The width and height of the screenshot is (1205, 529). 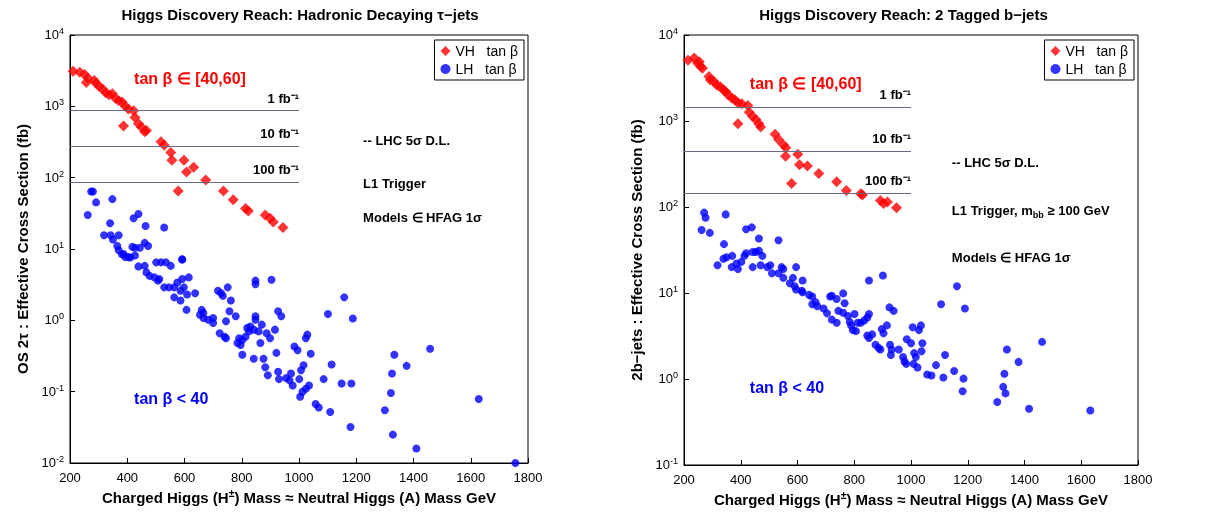 I want to click on chart-title: Higgs Discovery Reach: Hadronic Decaying τ−jets, so click(x=300, y=14).